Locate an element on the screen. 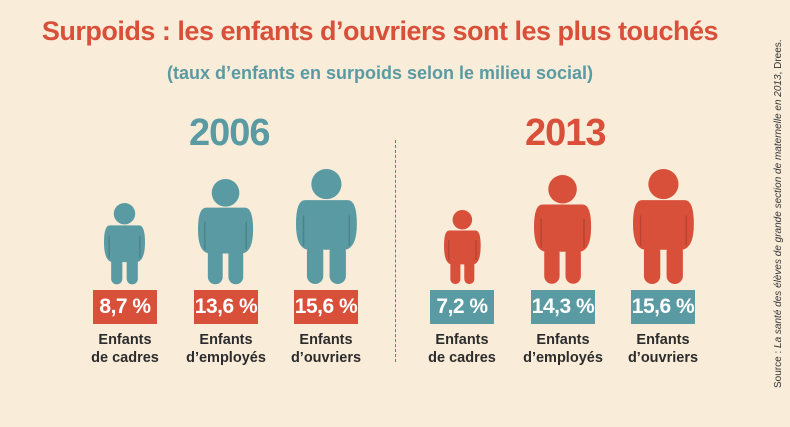 The image size is (790, 427). value-label: 7,2 % is located at coordinates (462, 307).